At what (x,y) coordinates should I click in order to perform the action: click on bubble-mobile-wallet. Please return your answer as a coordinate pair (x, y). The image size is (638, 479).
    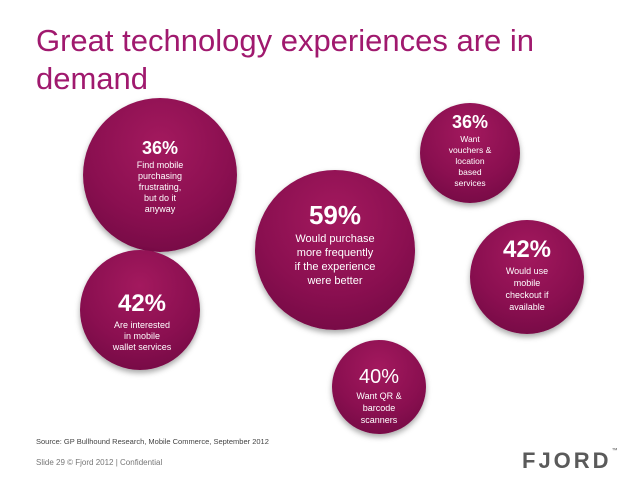
    Looking at the image, I should click on (140, 310).